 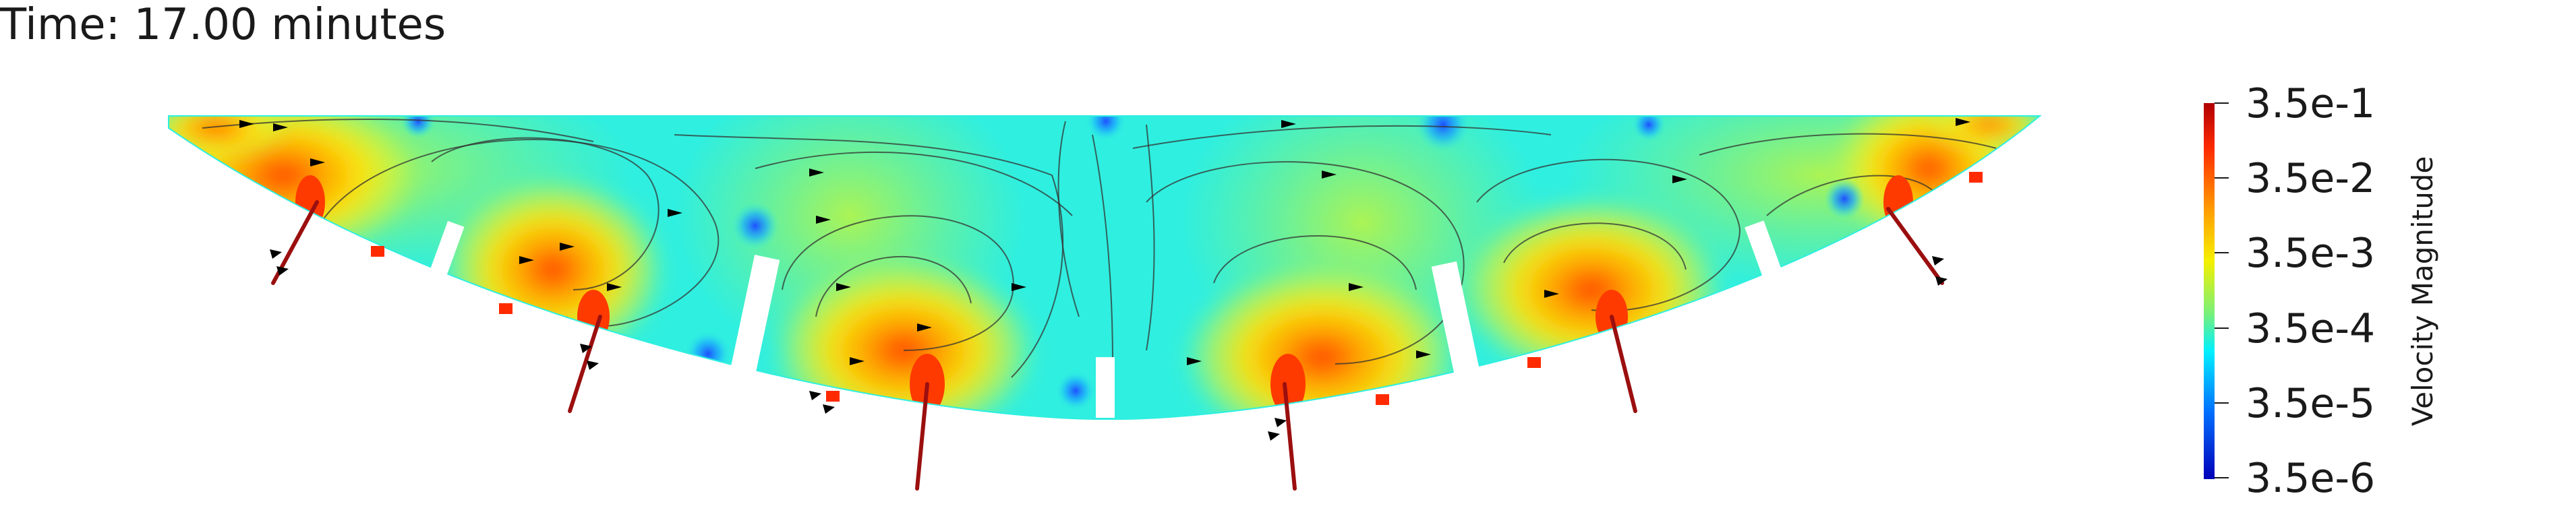 I want to click on colorbar-tick-3: 3.5e-4, so click(x=2310, y=328).